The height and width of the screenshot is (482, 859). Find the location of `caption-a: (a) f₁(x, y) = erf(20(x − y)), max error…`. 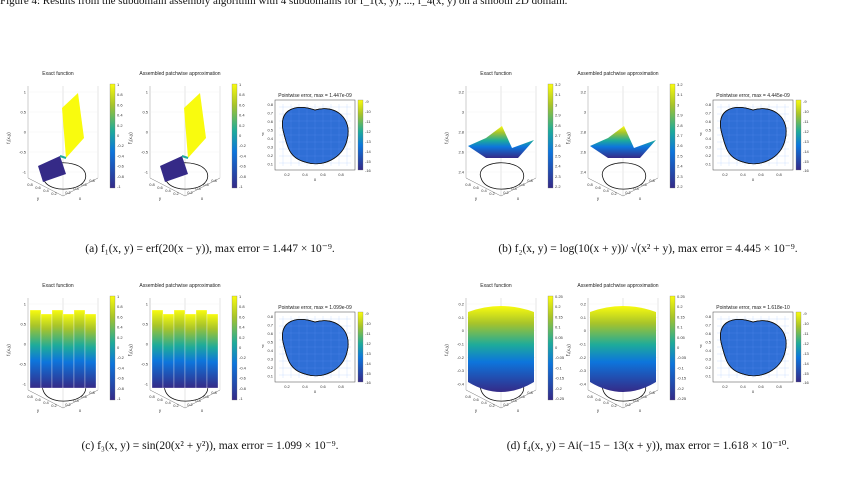

caption-a: (a) f₁(x, y) = erf(20(x − y)), max error… is located at coordinates (210, 249).